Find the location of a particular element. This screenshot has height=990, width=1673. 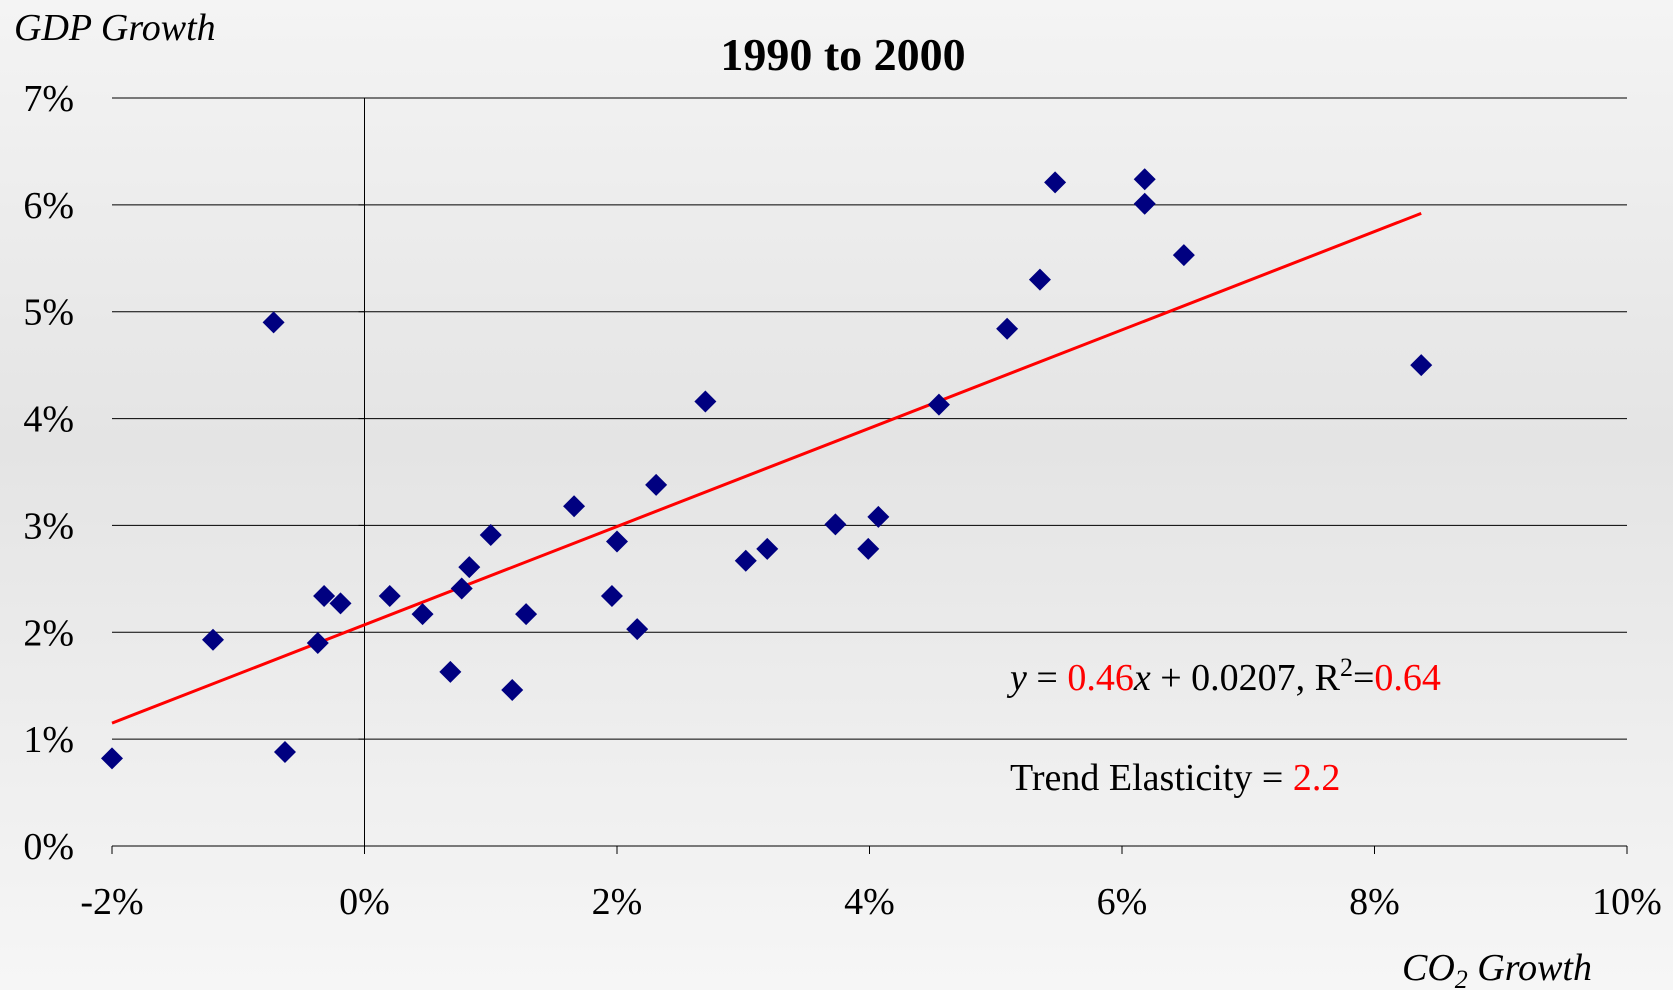

y-axis-label: GDP Growth is located at coordinates (115, 28).